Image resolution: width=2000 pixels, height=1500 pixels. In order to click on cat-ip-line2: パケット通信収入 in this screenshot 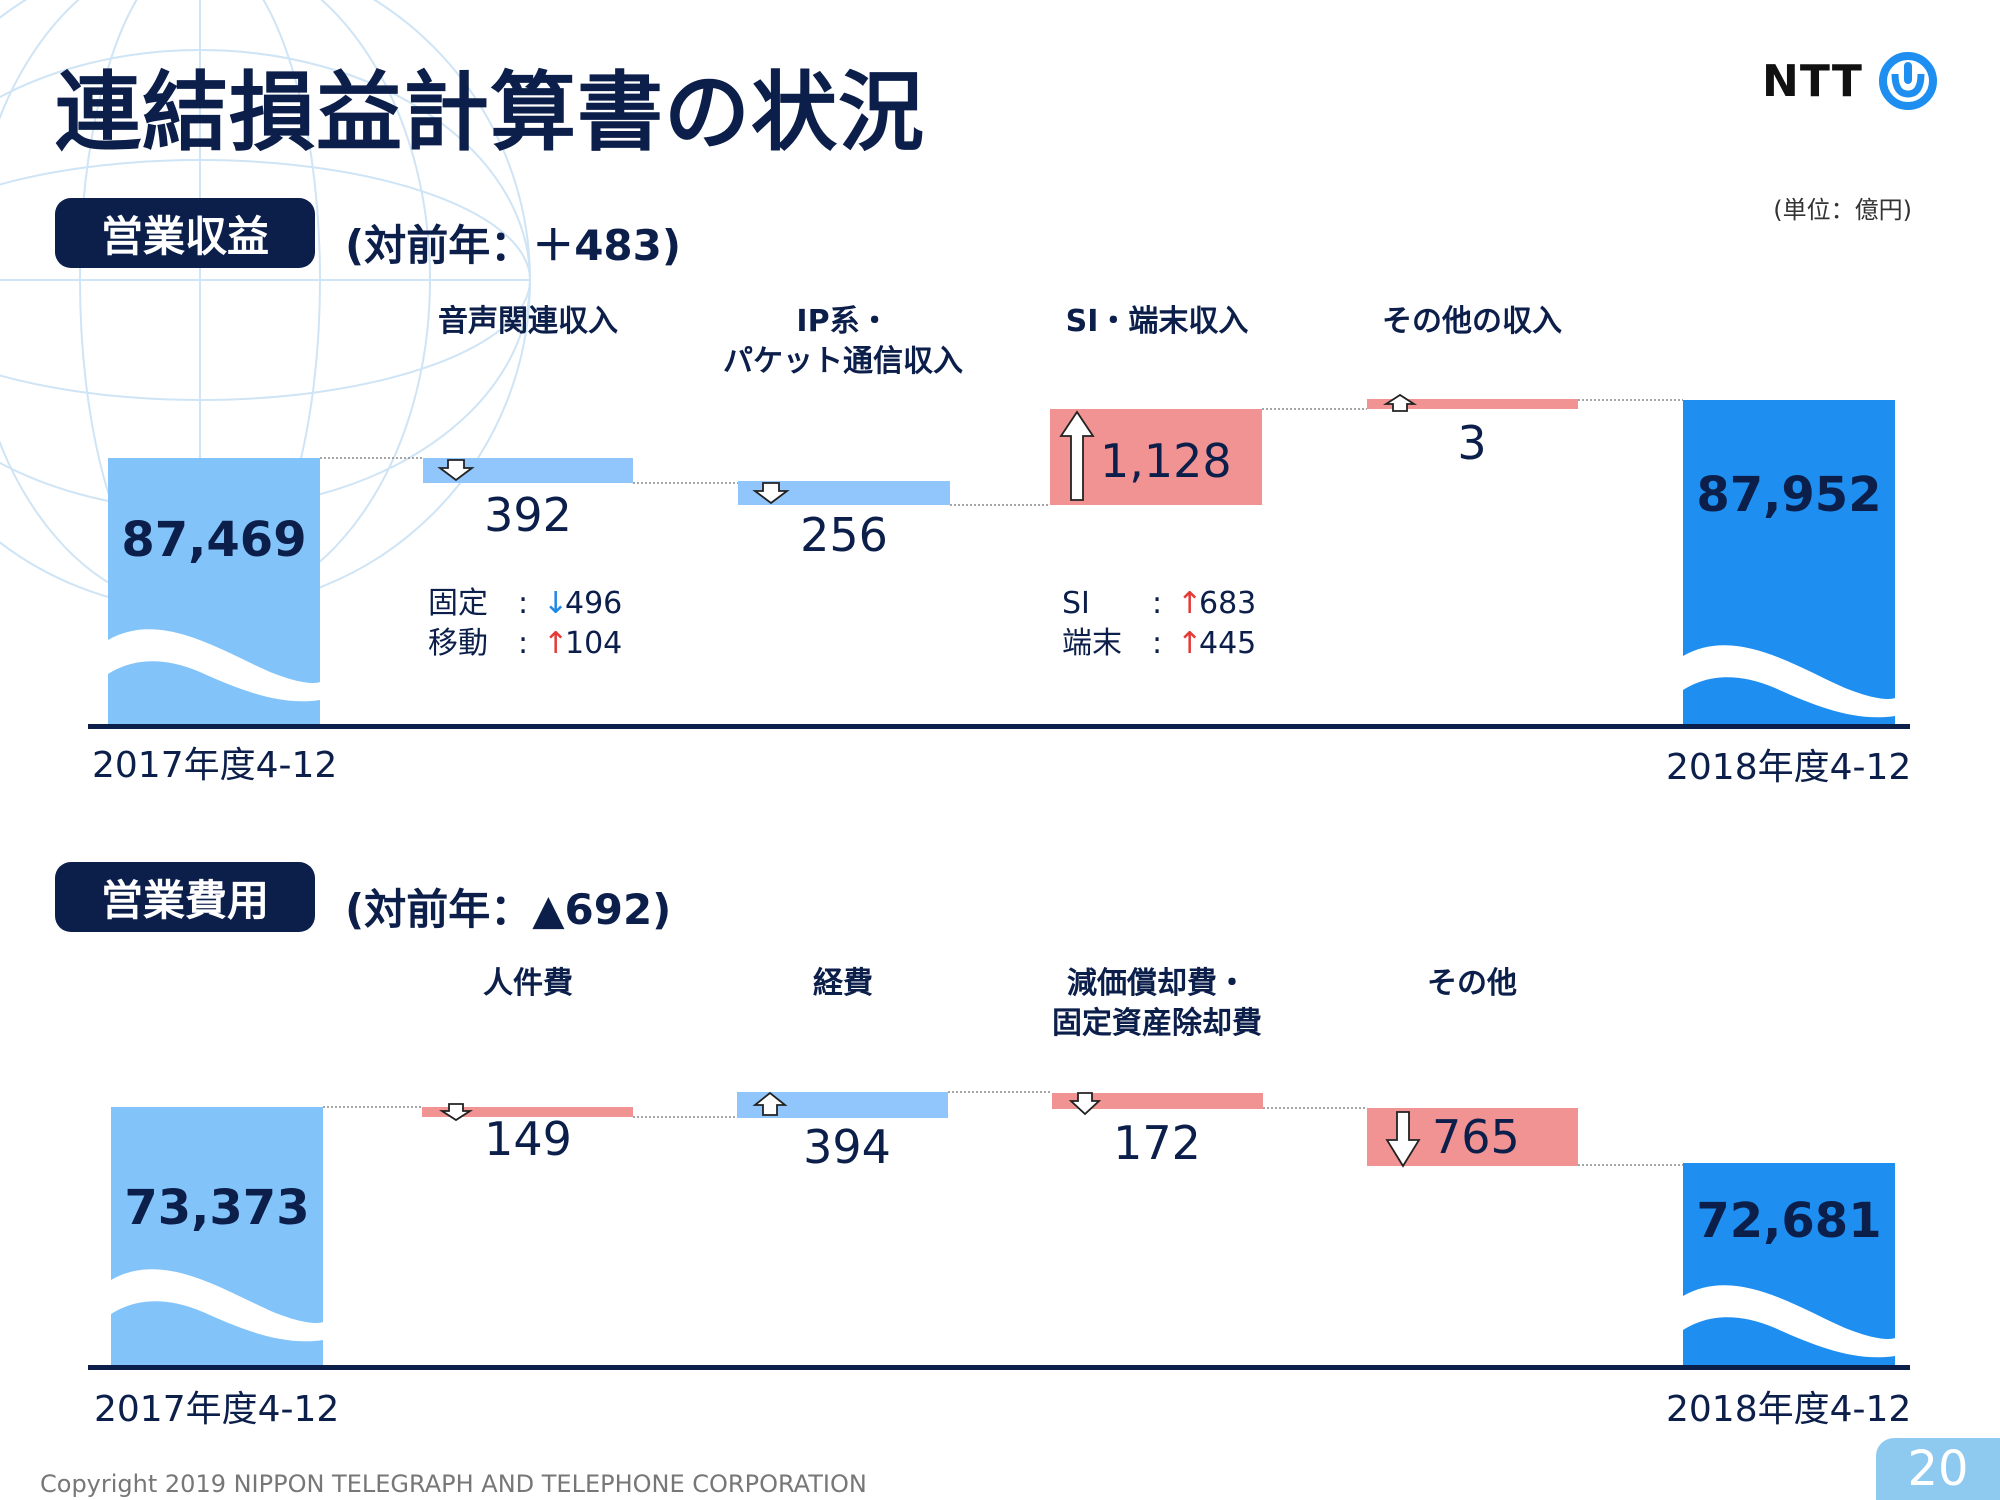, I will do `click(843, 361)`.